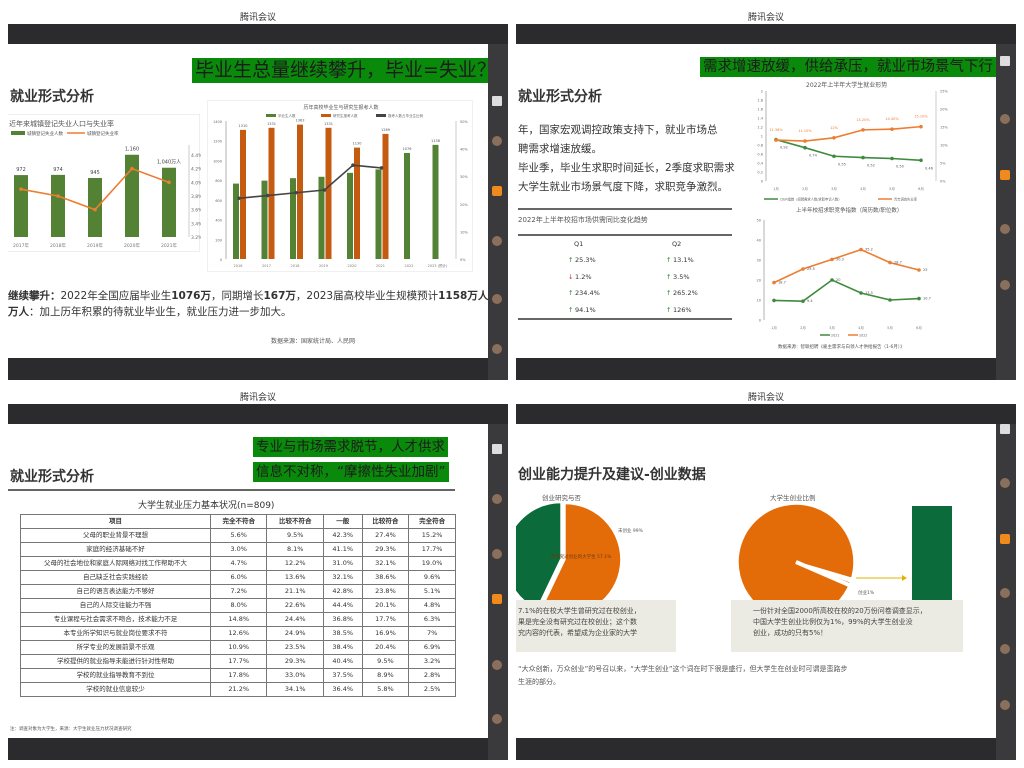 The width and height of the screenshot is (1024, 768). Describe the element at coordinates (248, 749) in the screenshot. I see `meeting-bottom-bar` at that location.